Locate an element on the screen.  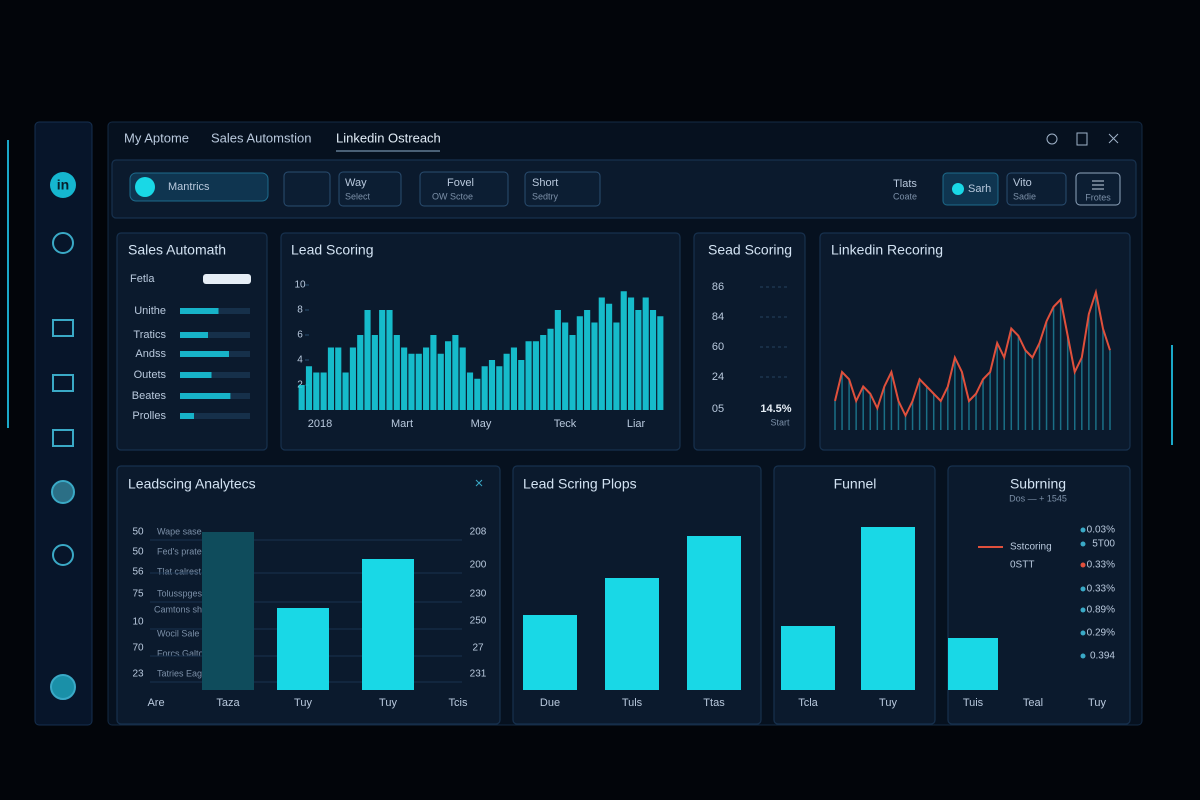
status-sub: Coate is located at coordinates (905, 196).